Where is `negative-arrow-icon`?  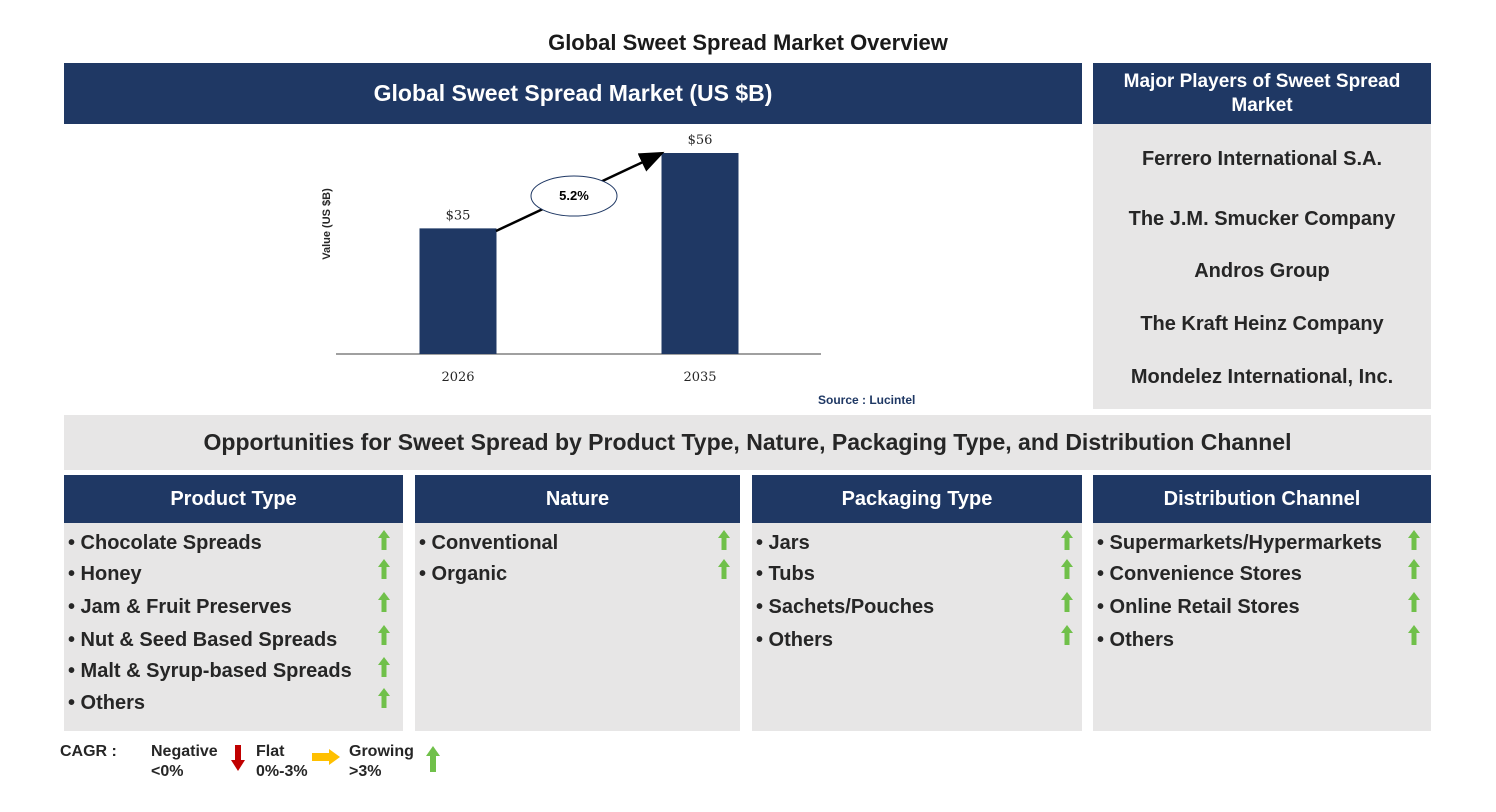 negative-arrow-icon is located at coordinates (238, 758).